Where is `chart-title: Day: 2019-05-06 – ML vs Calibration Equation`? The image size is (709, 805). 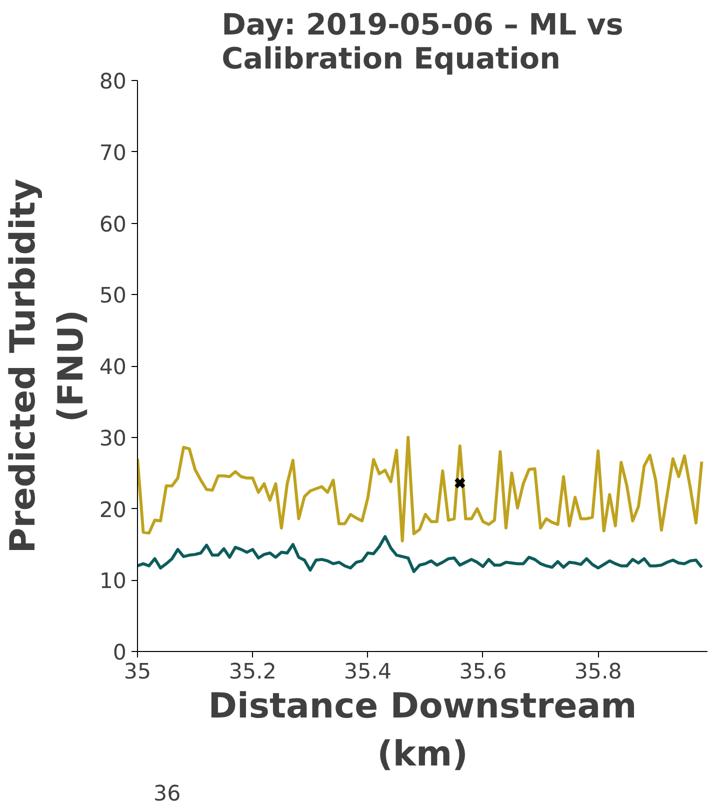
chart-title: Day: 2019-05-06 – ML vs Calibration Equation is located at coordinates (423, 42).